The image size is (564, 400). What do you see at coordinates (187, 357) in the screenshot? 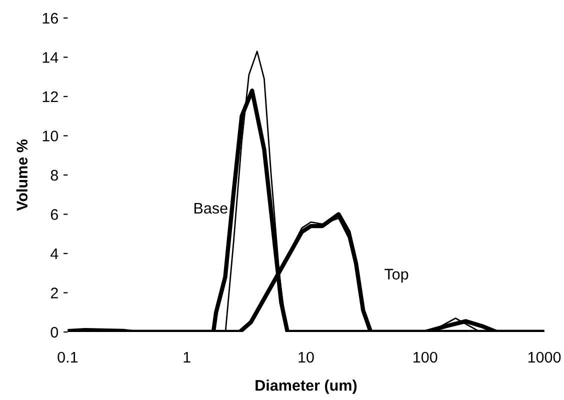
I see `x-tick-label: 1` at bounding box center [187, 357].